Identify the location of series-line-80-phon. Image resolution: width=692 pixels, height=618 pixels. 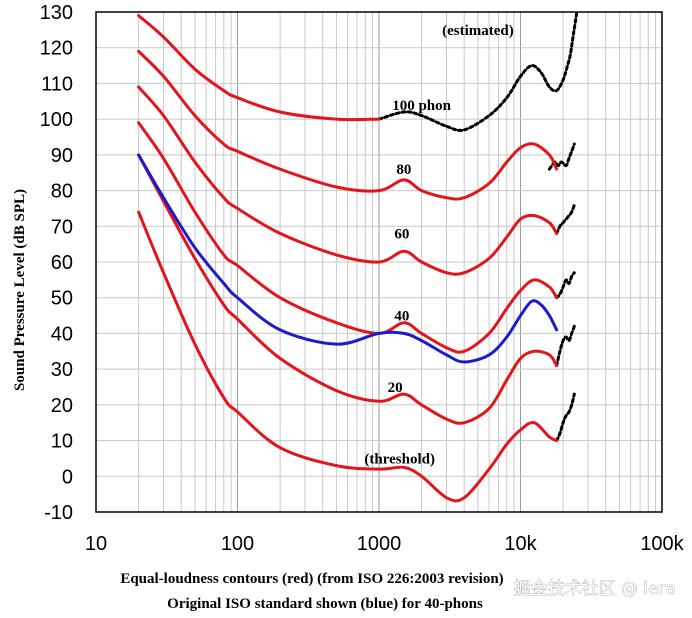
(348, 125).